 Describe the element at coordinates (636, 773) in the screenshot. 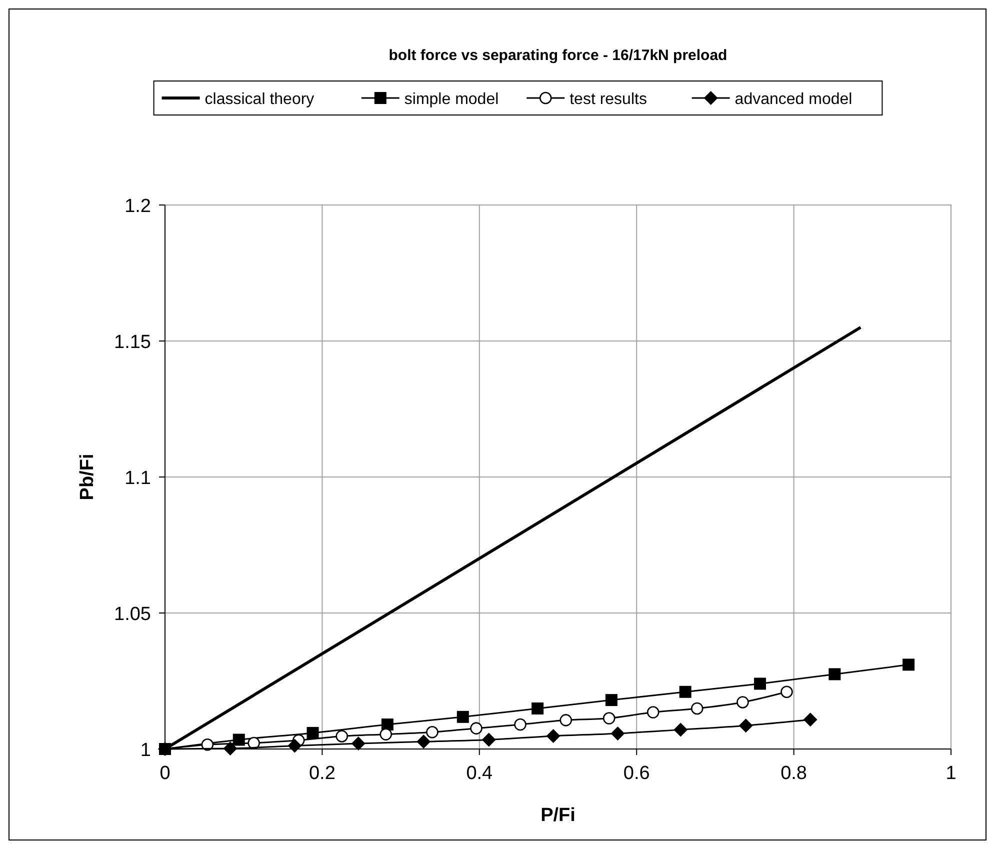

I see `x-tick-label: 0.6` at that location.